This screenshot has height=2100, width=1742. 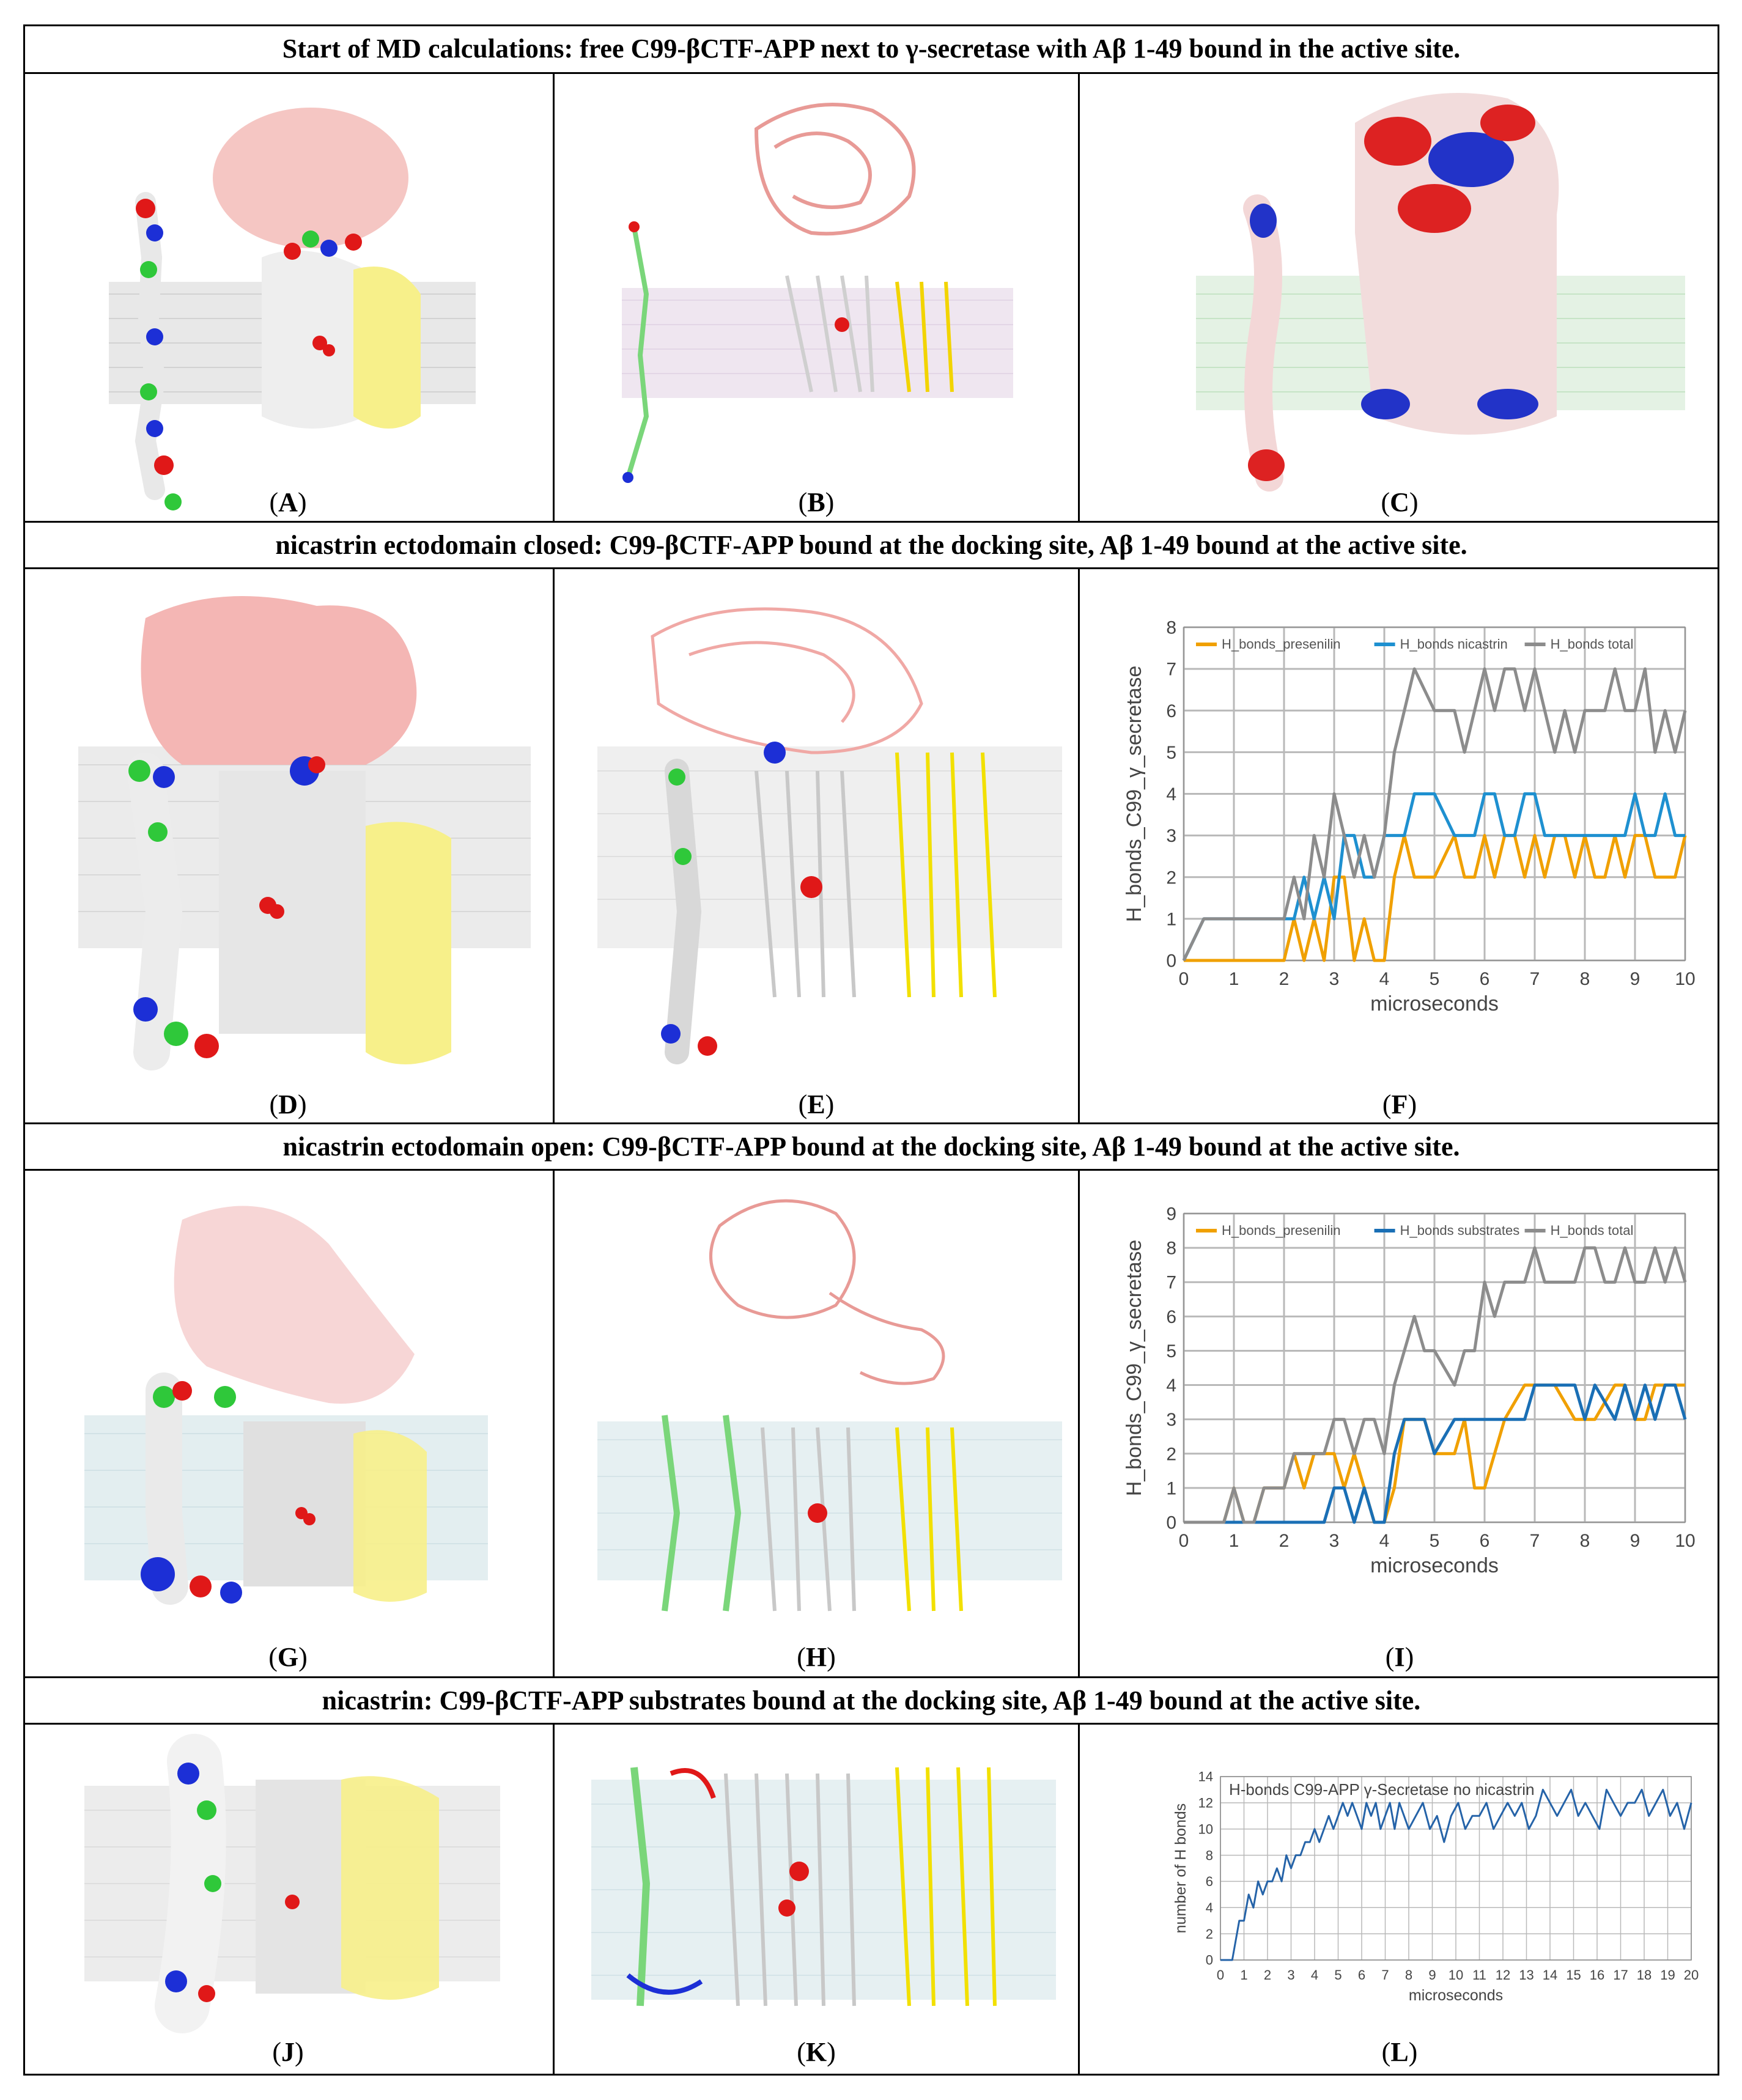 What do you see at coordinates (1479, 1975) in the screenshot?
I see `x-tick-label: 11` at bounding box center [1479, 1975].